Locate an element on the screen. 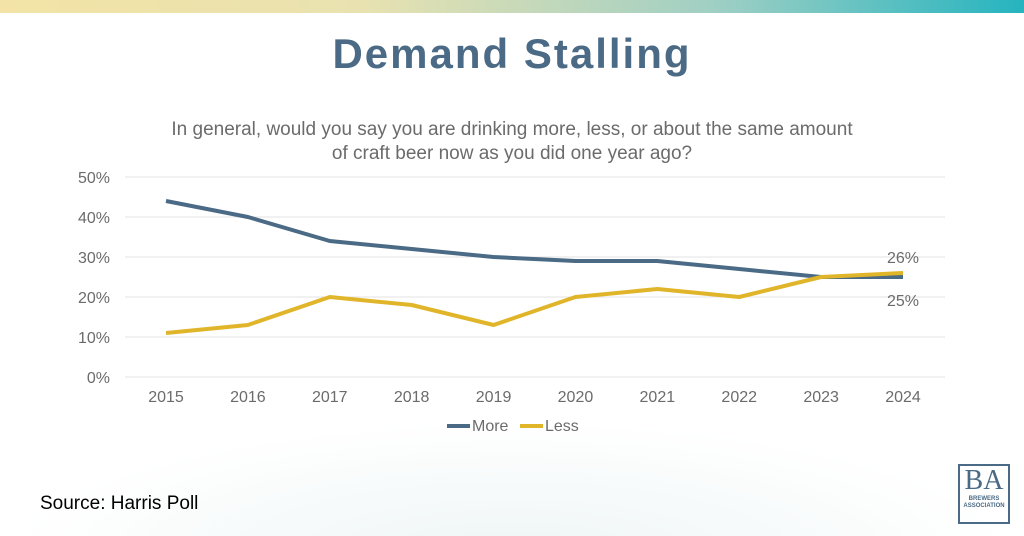 The height and width of the screenshot is (536, 1024). x-tick-label: 2024 is located at coordinates (903, 397).